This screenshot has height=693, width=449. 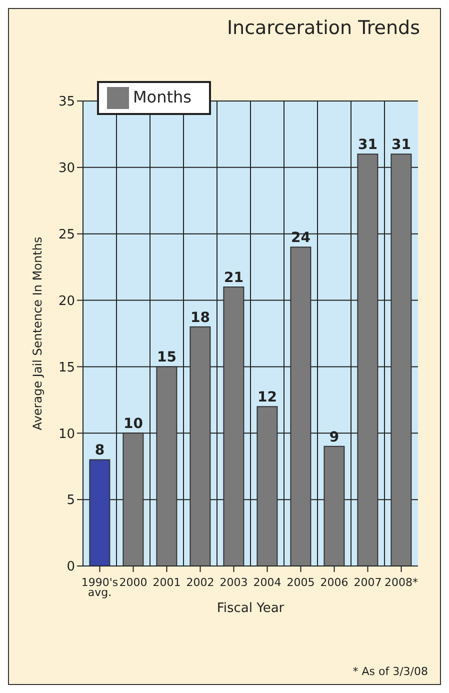 What do you see at coordinates (390, 671) in the screenshot?
I see `text: * As of 3/3/08` at bounding box center [390, 671].